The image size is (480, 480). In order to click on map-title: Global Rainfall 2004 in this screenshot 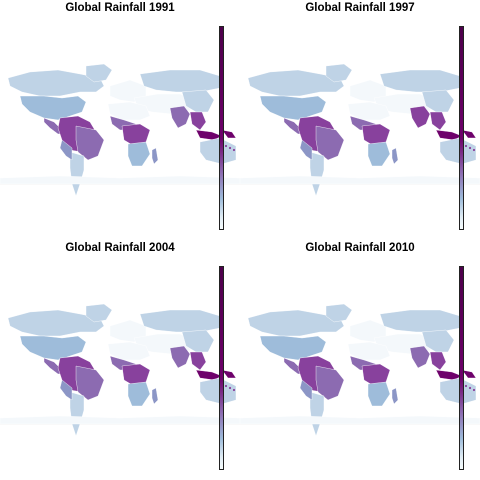, I will do `click(120, 248)`.